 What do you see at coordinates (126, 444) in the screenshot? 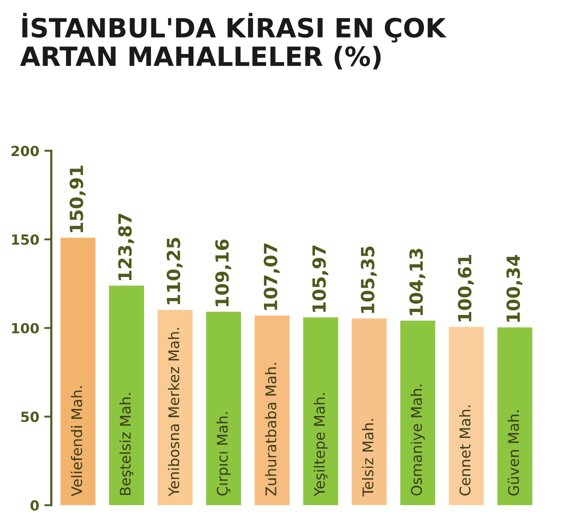
I see `x-tick-label: Beştelsiz Mah.` at bounding box center [126, 444].